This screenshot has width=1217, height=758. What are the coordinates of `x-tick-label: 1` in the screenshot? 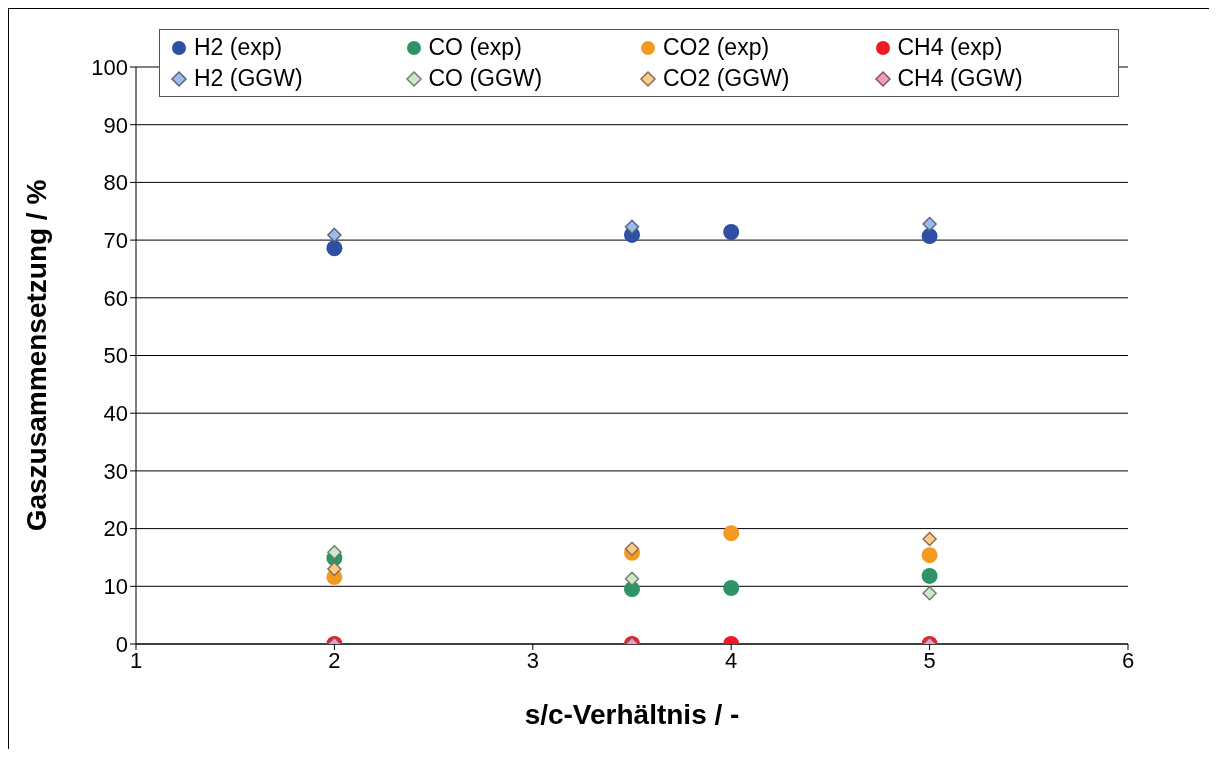 It's located at (136, 660).